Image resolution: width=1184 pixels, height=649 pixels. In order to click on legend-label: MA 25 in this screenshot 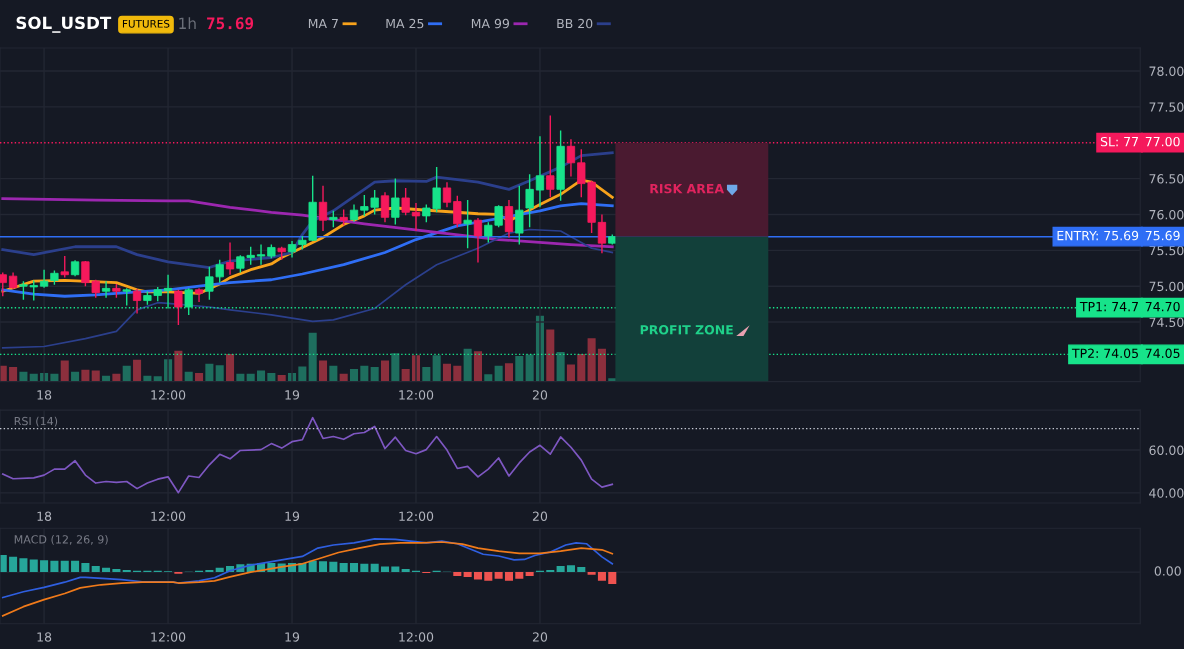, I will do `click(405, 23)`.